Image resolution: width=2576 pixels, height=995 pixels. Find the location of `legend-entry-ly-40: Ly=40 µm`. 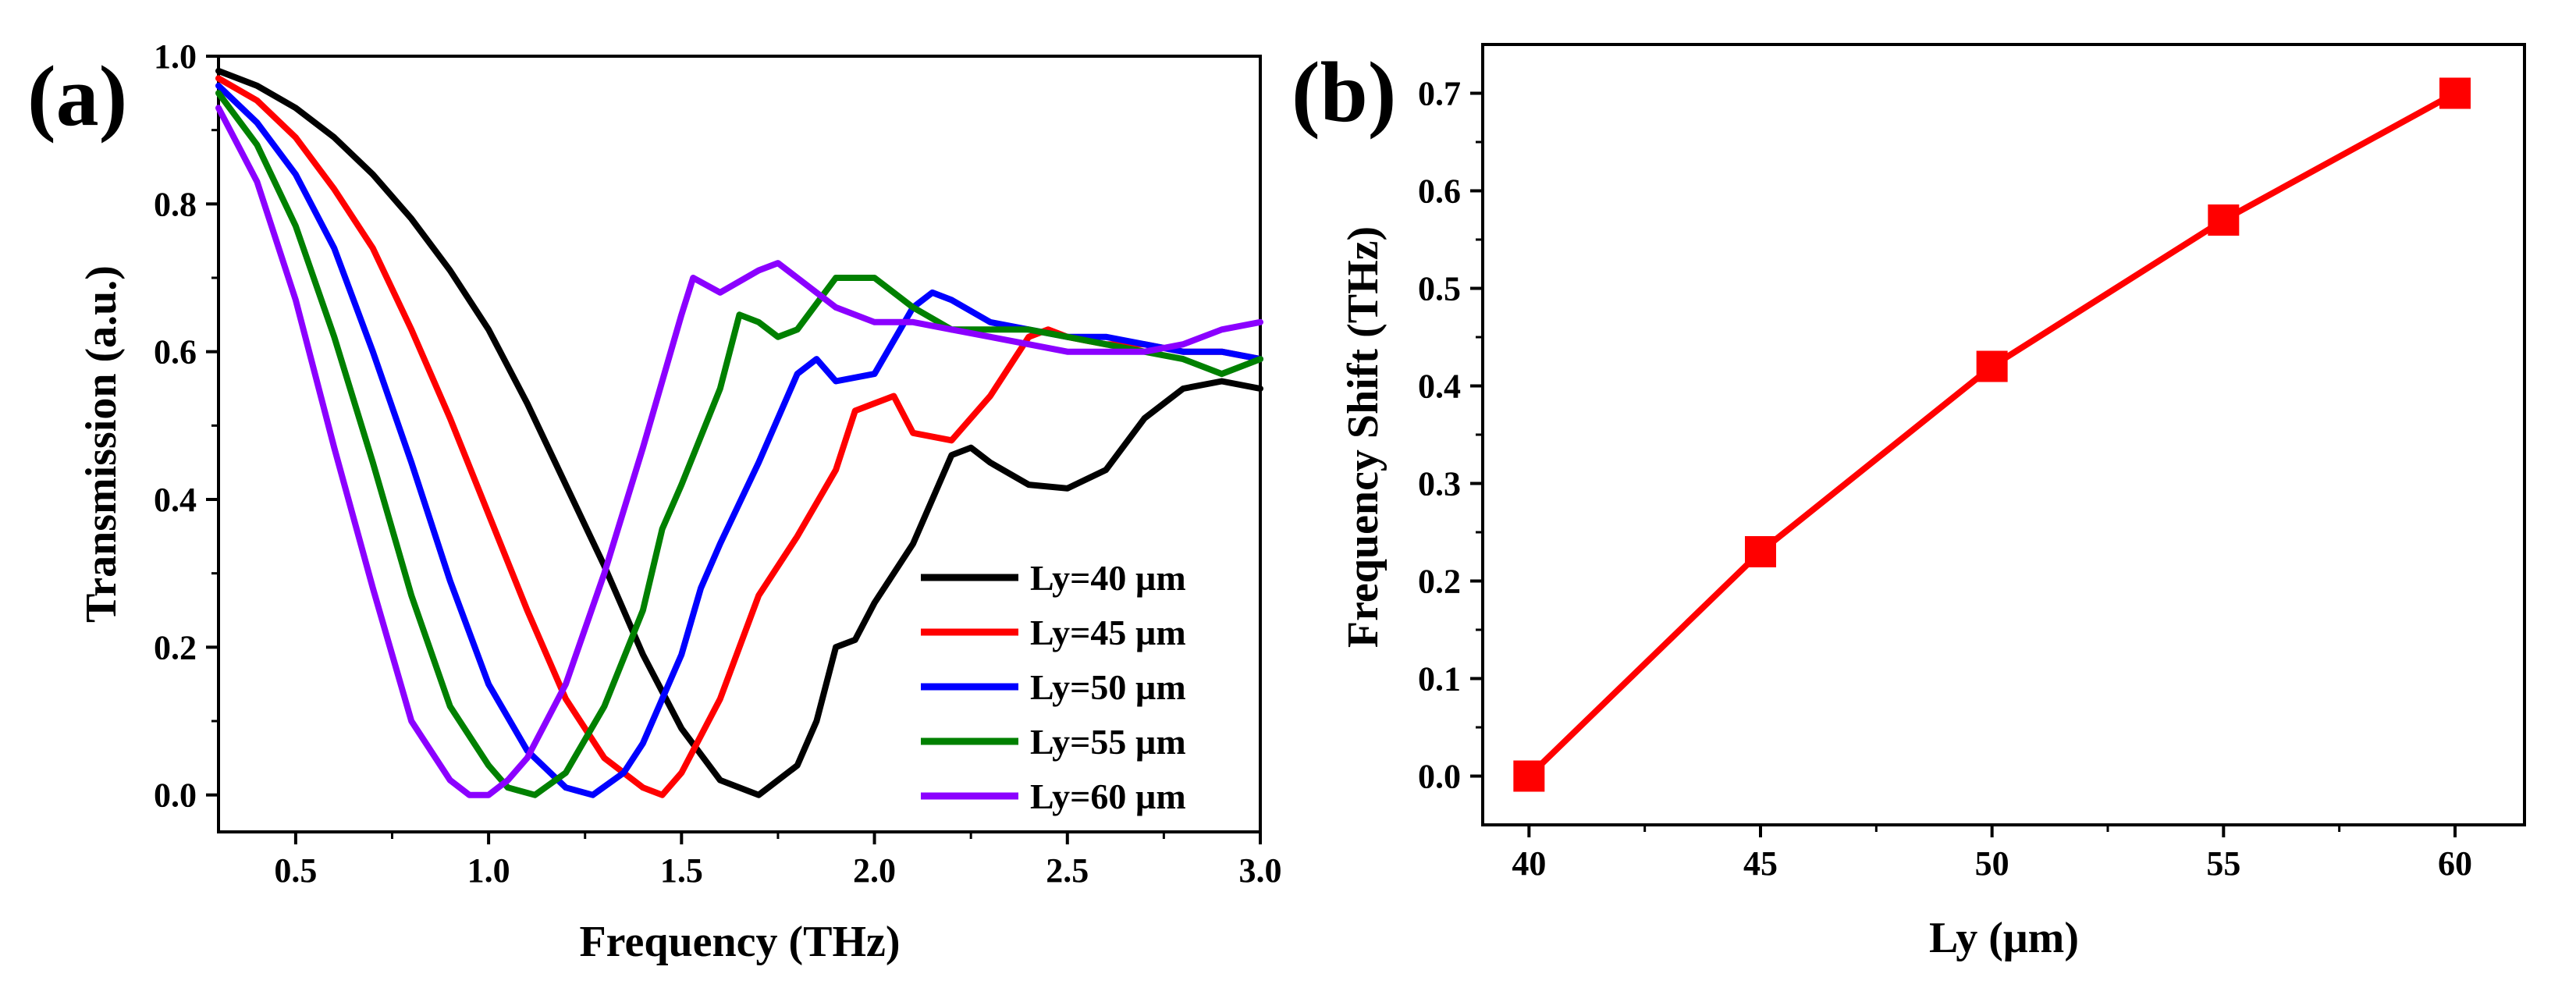

legend-entry-ly-40: Ly=40 µm is located at coordinates (1053, 578).